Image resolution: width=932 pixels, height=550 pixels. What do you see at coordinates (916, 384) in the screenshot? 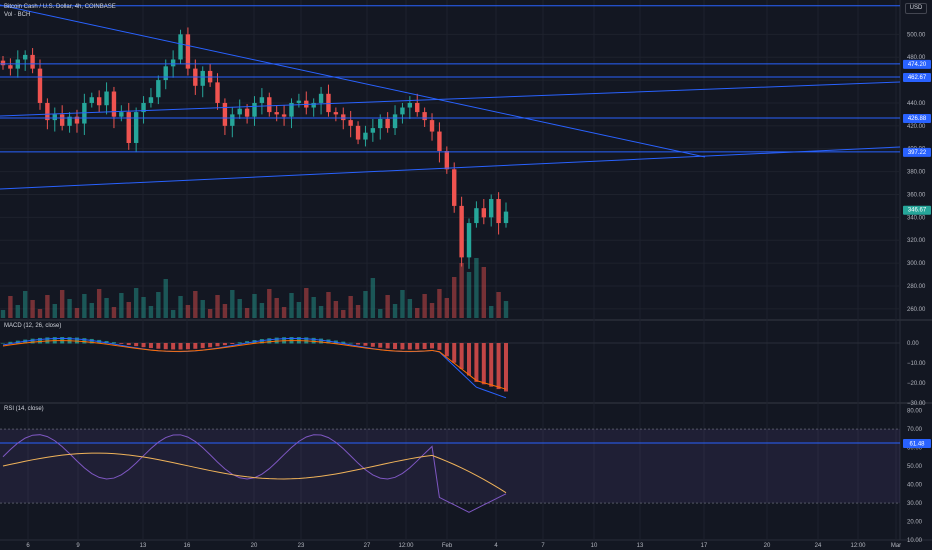
I see `macd-tick-label: −20.00` at bounding box center [916, 384].